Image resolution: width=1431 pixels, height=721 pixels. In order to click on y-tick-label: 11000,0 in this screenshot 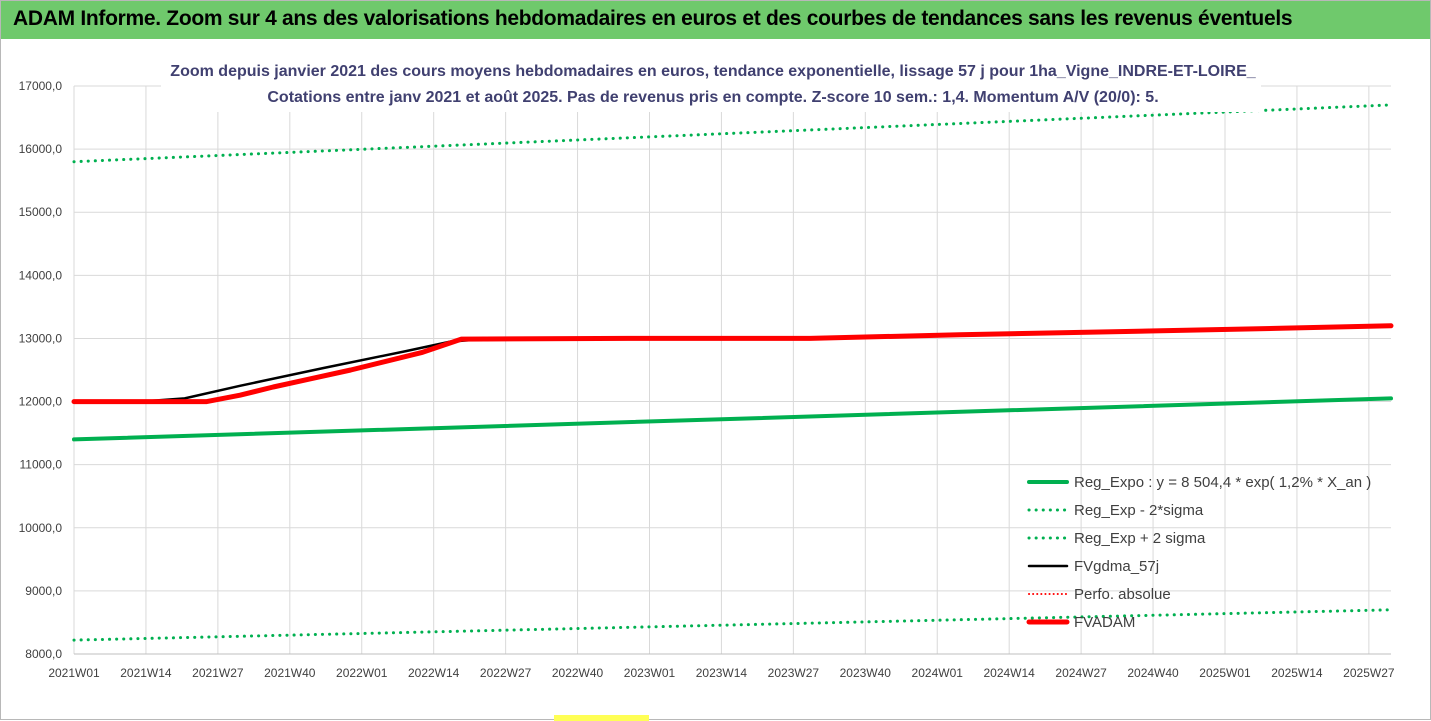, I will do `click(41, 465)`.